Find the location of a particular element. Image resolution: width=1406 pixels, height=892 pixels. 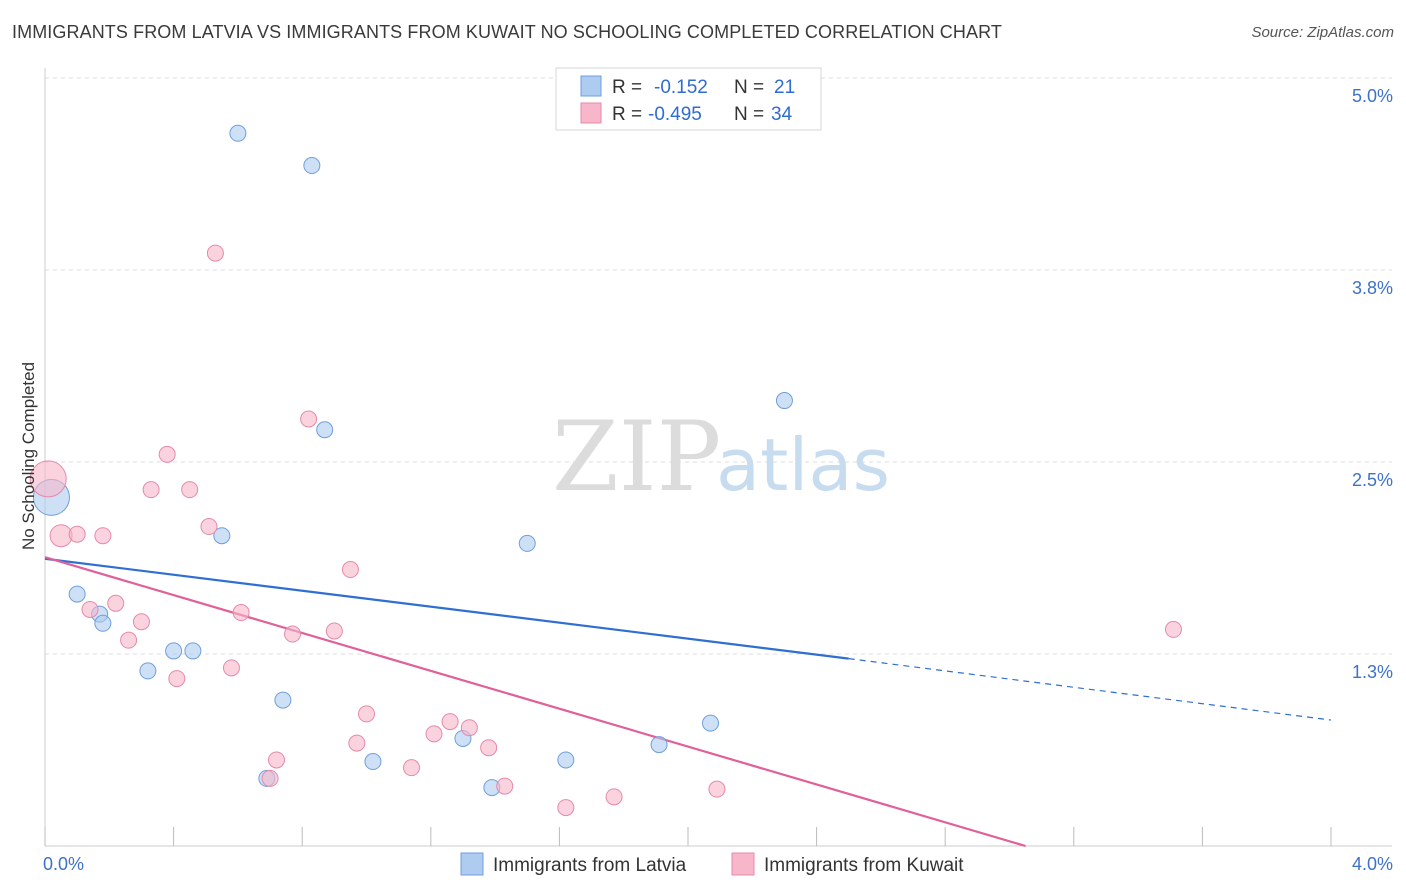

source-label: Source: ZipAtlas.com is located at coordinates (1322, 32).